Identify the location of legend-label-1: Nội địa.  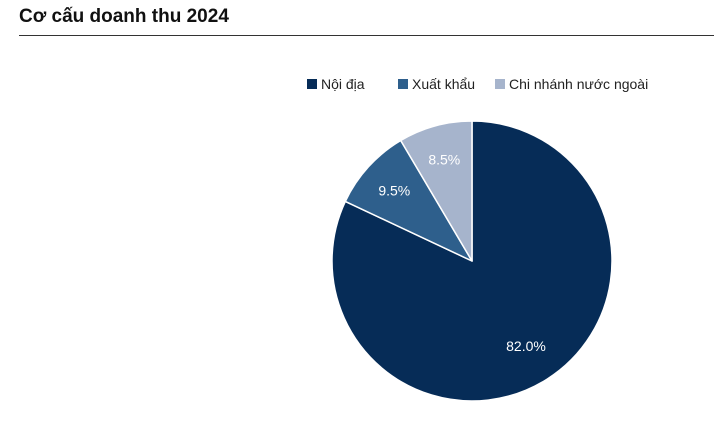
(343, 84).